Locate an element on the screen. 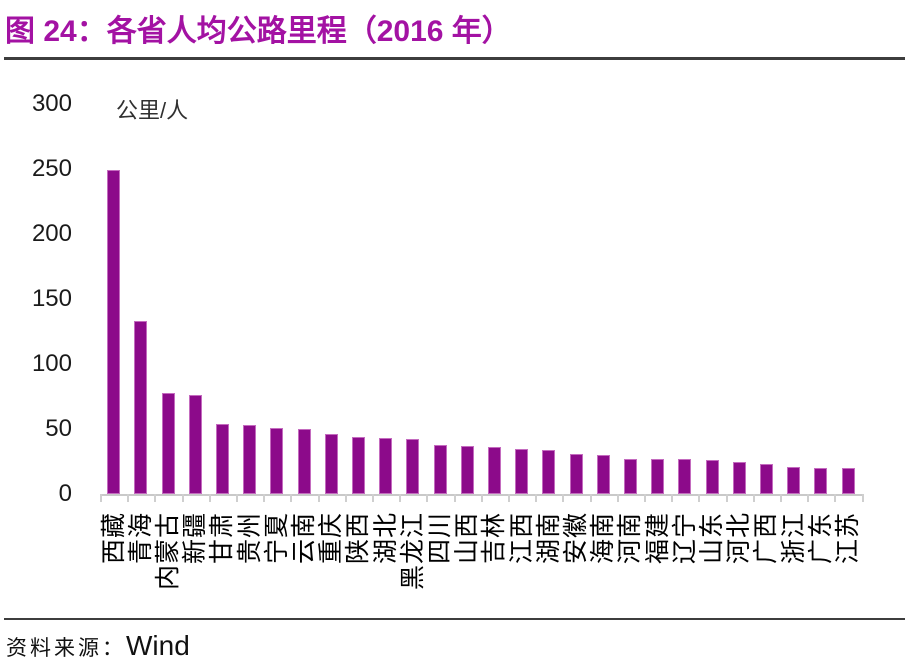 This screenshot has height=671, width=911. x-axis-category-label: 黑龙江 is located at coordinates (412, 551).